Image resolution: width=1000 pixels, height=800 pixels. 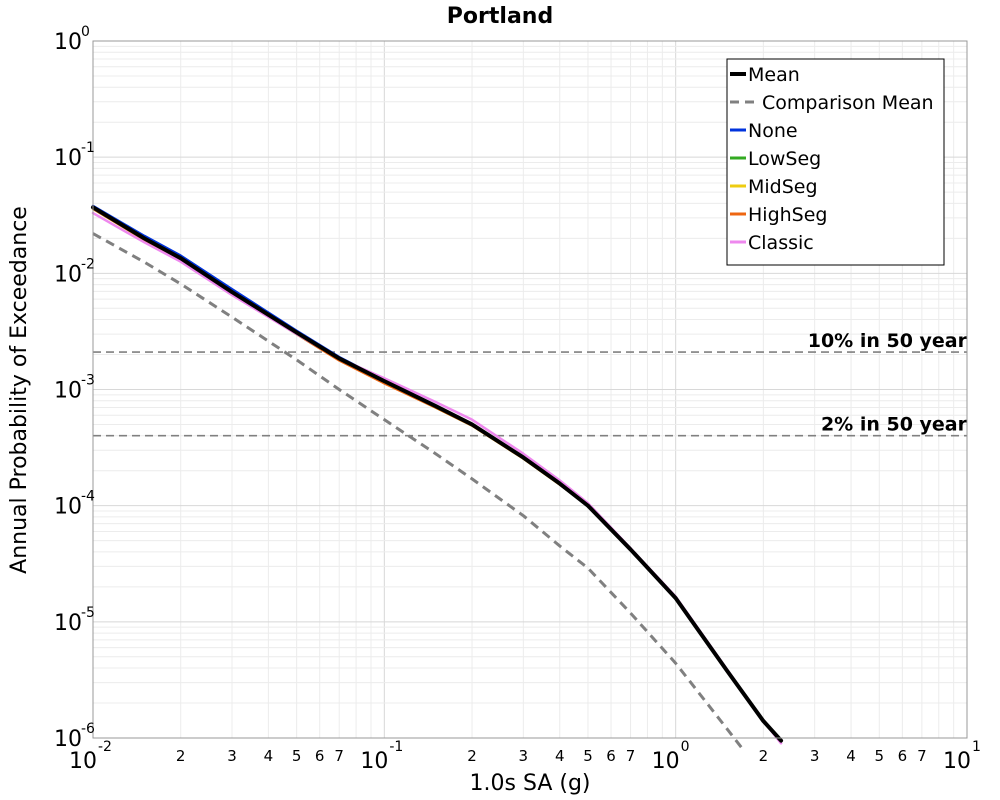 What do you see at coordinates (784, 159) in the screenshot?
I see `legend-label: LowSeg` at bounding box center [784, 159].